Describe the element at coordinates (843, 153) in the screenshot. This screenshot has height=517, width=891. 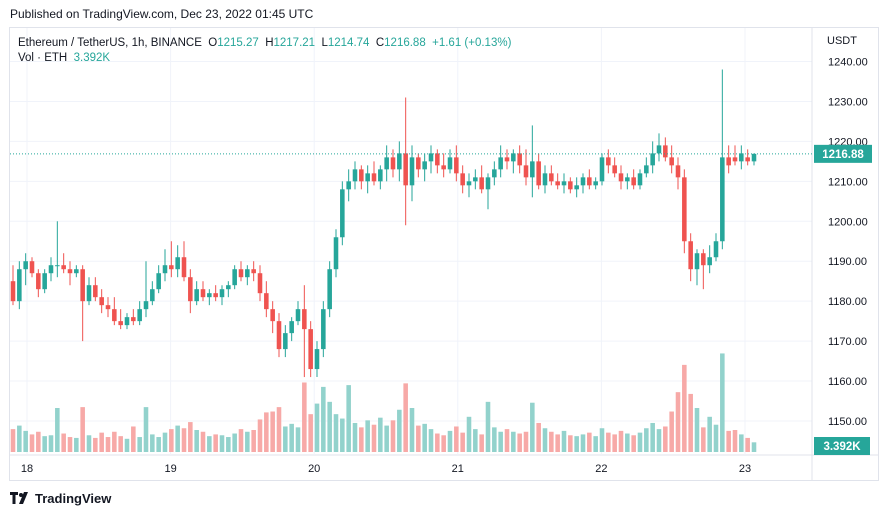
I see `last-price-badge` at that location.